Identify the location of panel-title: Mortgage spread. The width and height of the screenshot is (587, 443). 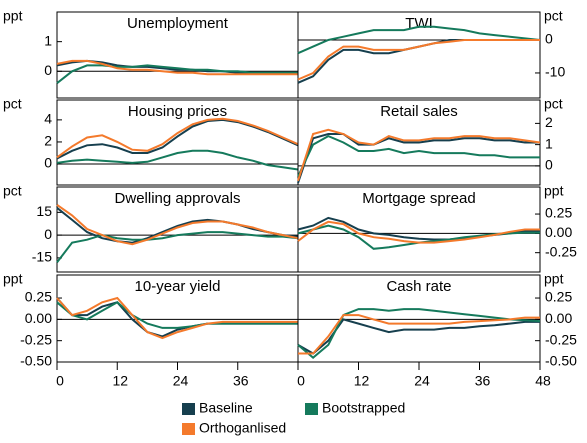
(418, 198).